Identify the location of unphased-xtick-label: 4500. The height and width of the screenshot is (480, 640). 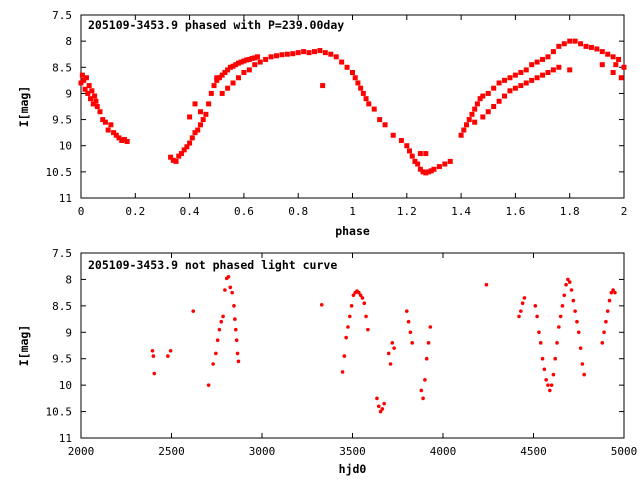
(533, 451).